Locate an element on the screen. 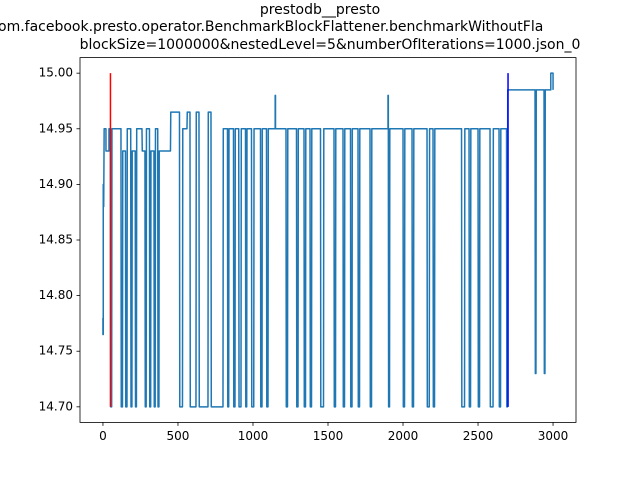 The width and height of the screenshot is (640, 480). y-tick-label: 14.85 is located at coordinates (56, 240).